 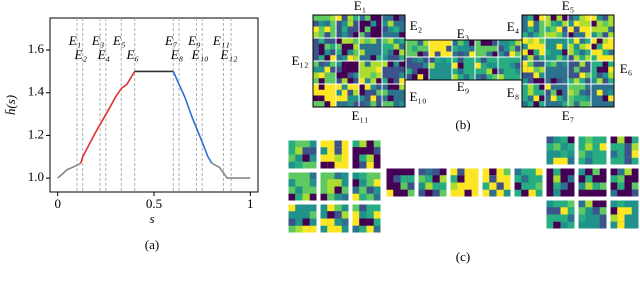 What do you see at coordinates (152, 244) in the screenshot?
I see `caption: (a)` at bounding box center [152, 244].